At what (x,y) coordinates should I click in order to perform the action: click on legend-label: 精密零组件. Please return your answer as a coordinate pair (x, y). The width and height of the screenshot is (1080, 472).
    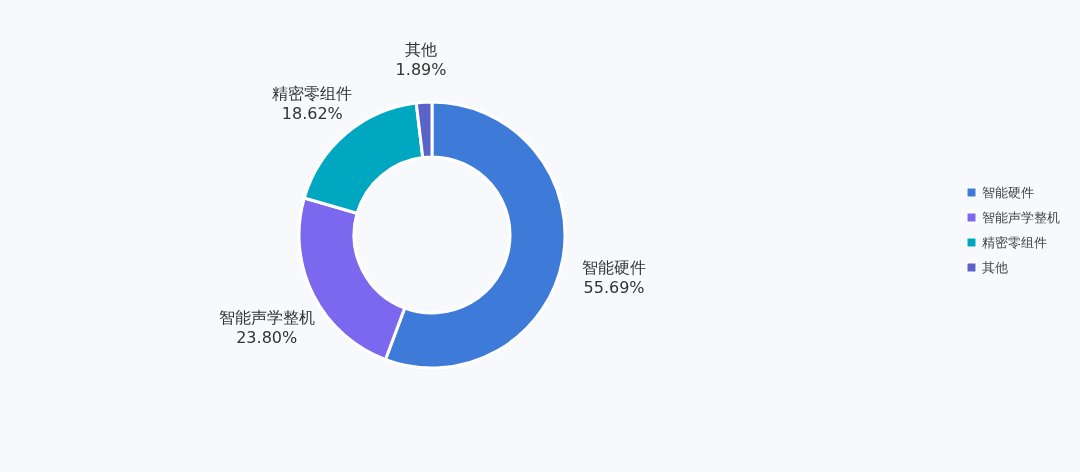
    Looking at the image, I should click on (1014, 242).